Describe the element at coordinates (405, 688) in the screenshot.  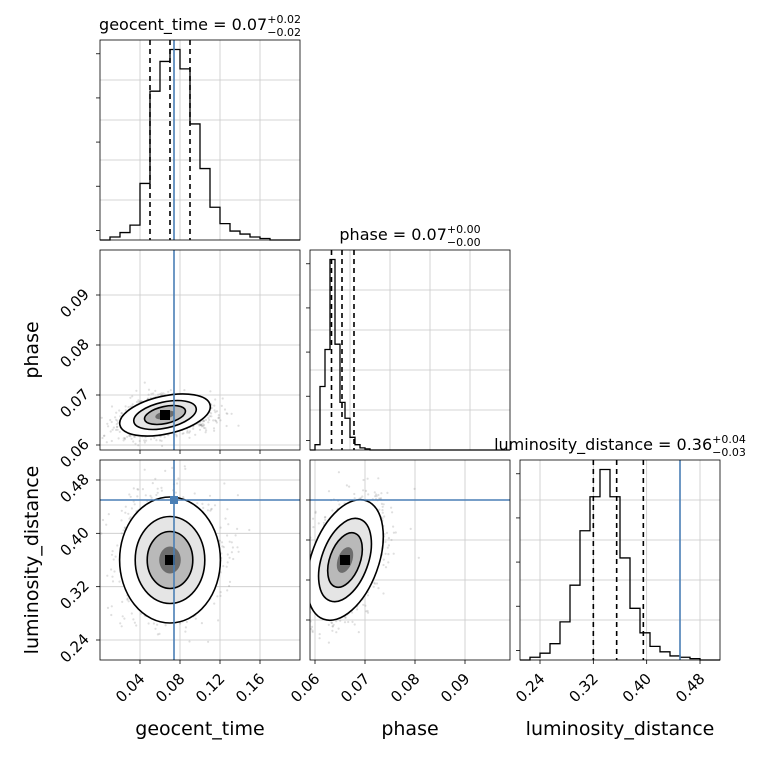
I see `phase_vs_luminosity_distance-tick-label: 0.08` at that location.